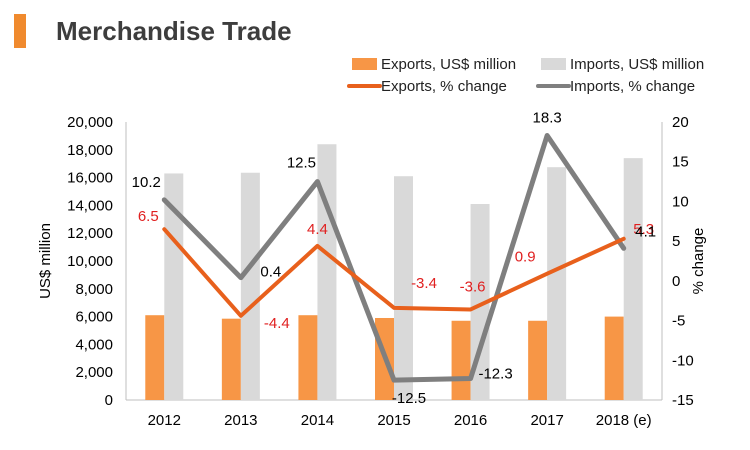 The image size is (750, 450). Describe the element at coordinates (683, 360) in the screenshot. I see `y2-tick-label: -10` at that location.